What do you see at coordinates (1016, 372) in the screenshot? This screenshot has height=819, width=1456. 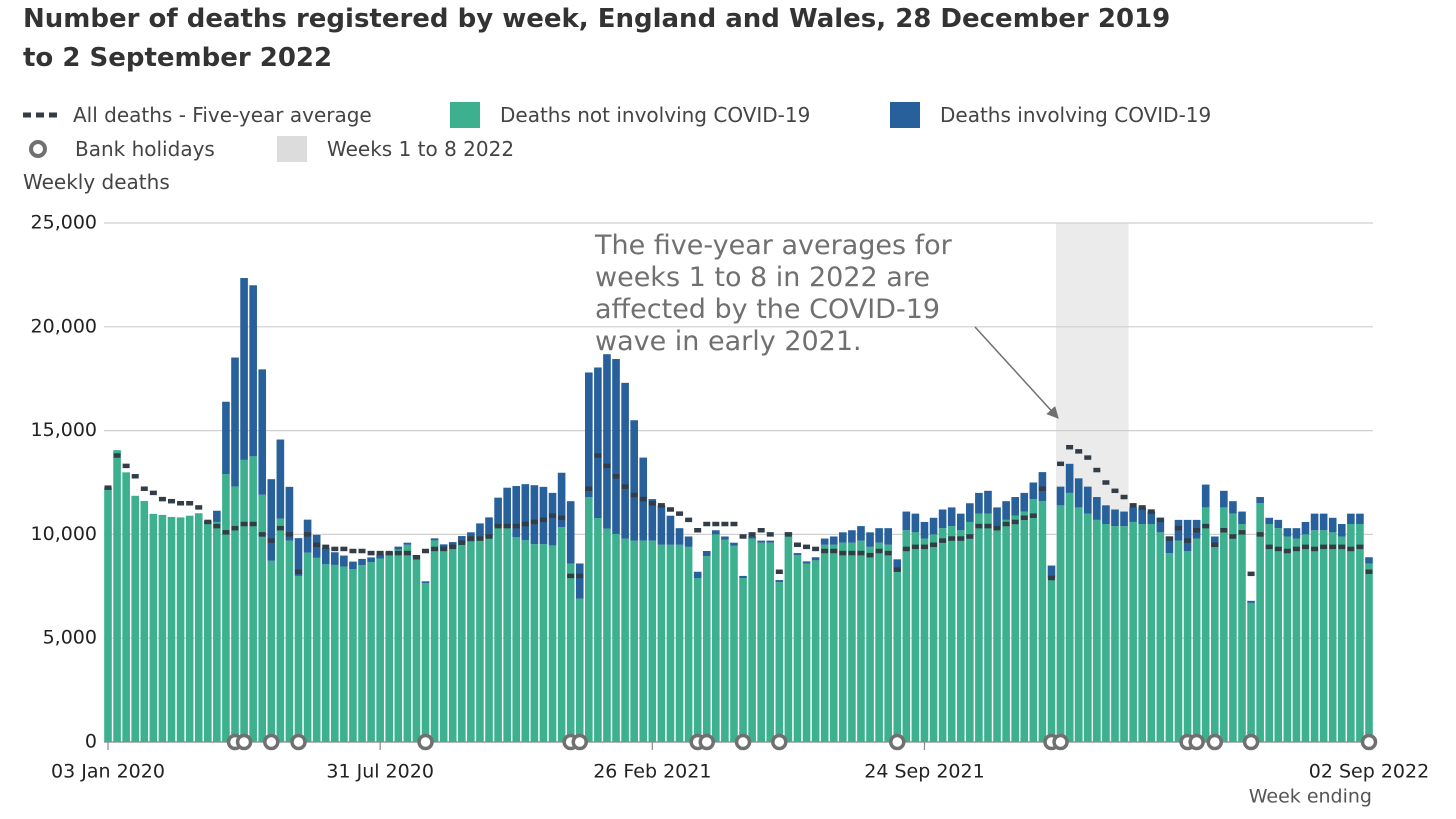 I see `annotation-arrow` at bounding box center [1016, 372].